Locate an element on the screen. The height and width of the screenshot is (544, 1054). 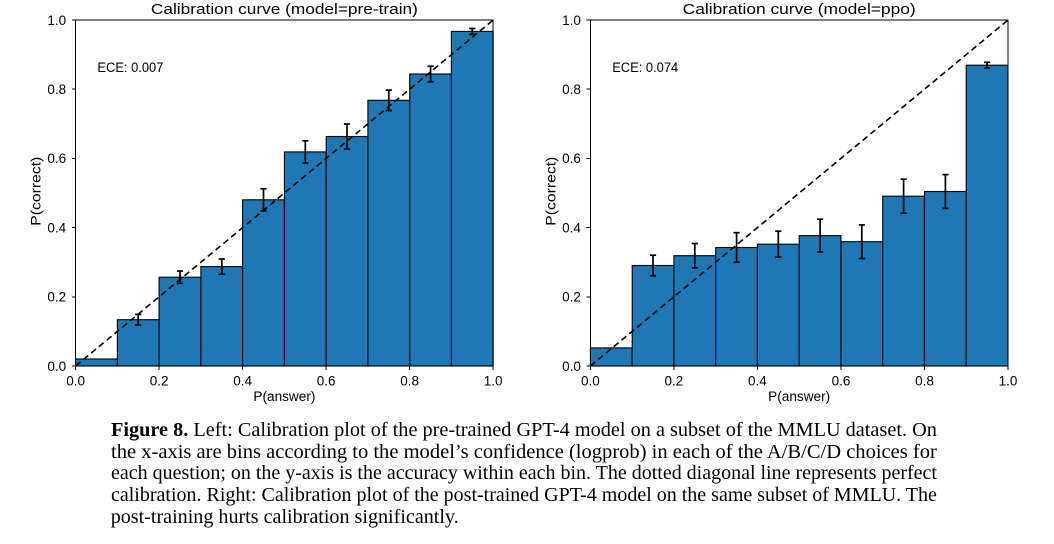
svg-text: Calibration curve (model=ppo) is located at coordinates (799, 9).